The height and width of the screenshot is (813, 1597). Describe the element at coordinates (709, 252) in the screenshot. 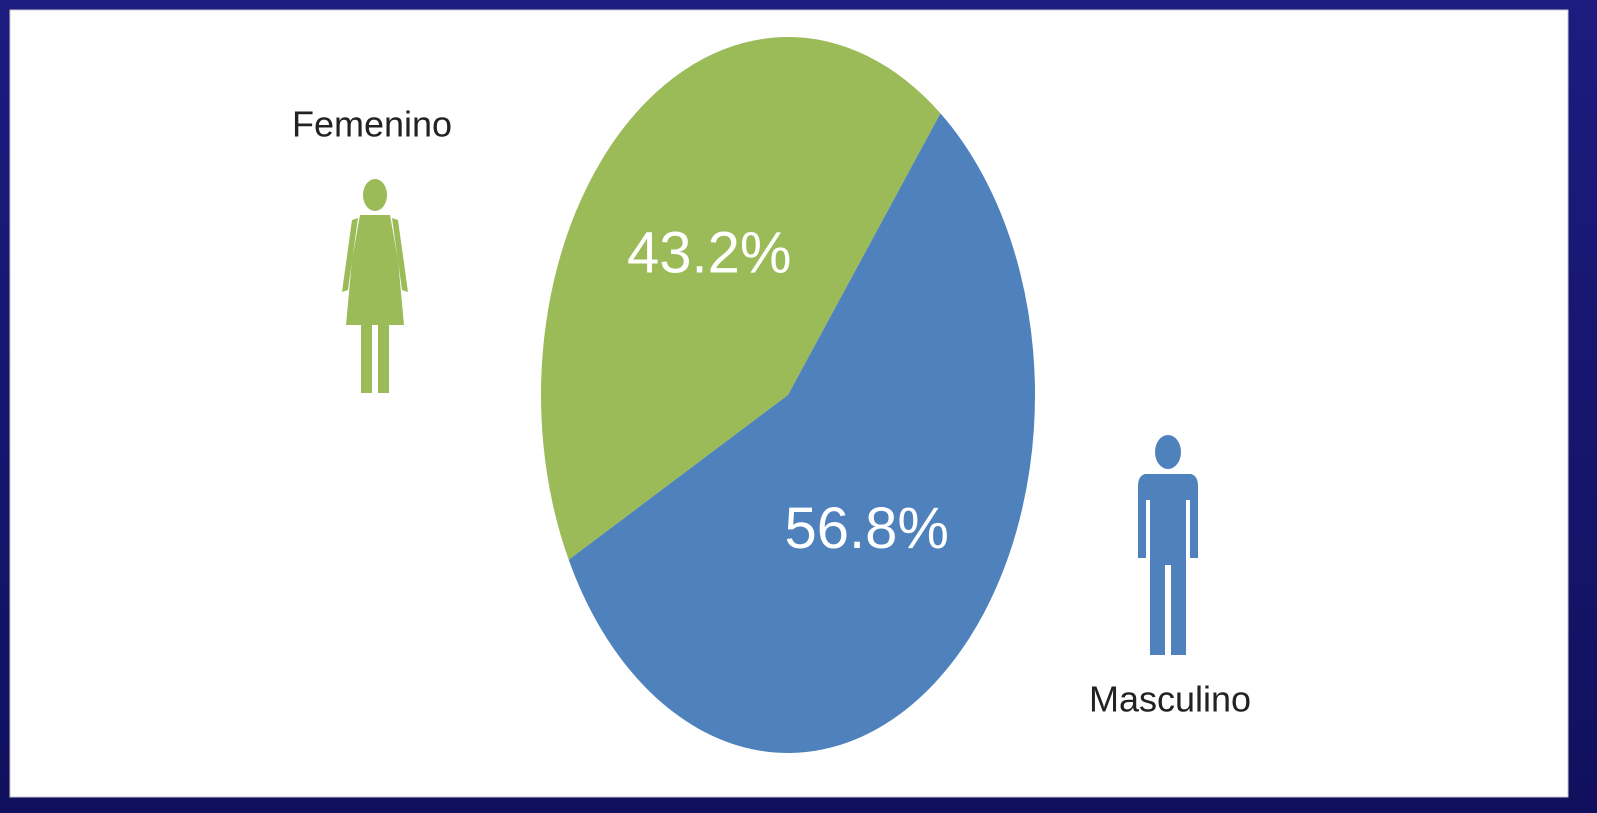

I see `value-label: 43.2%` at that location.